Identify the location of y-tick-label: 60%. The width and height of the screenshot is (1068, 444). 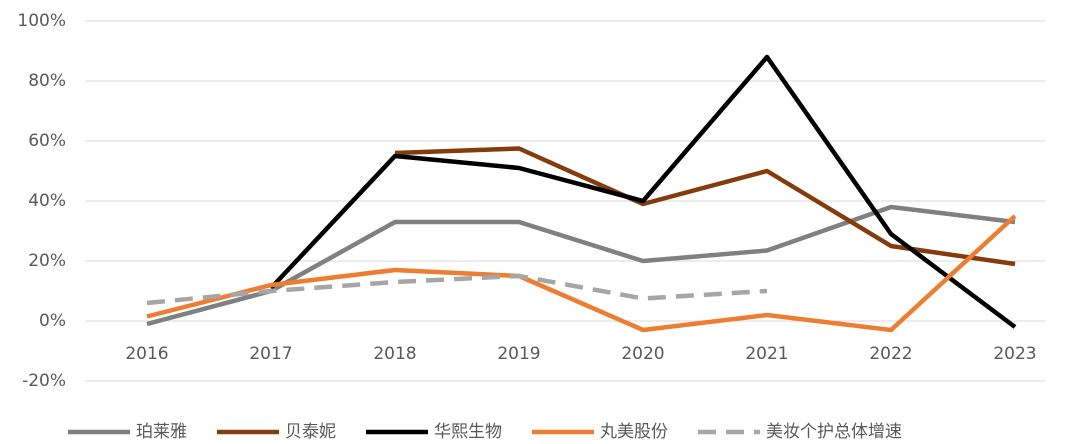
(47, 141).